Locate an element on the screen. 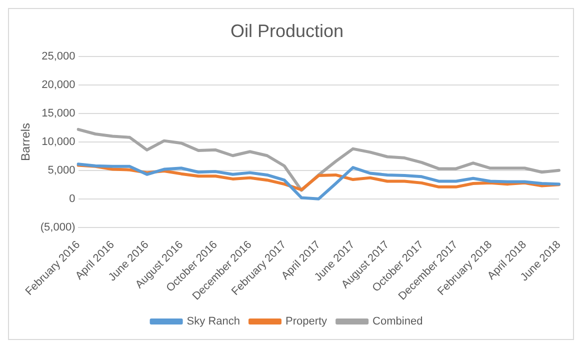  y-tick-label: 25,000 is located at coordinates (59, 56).